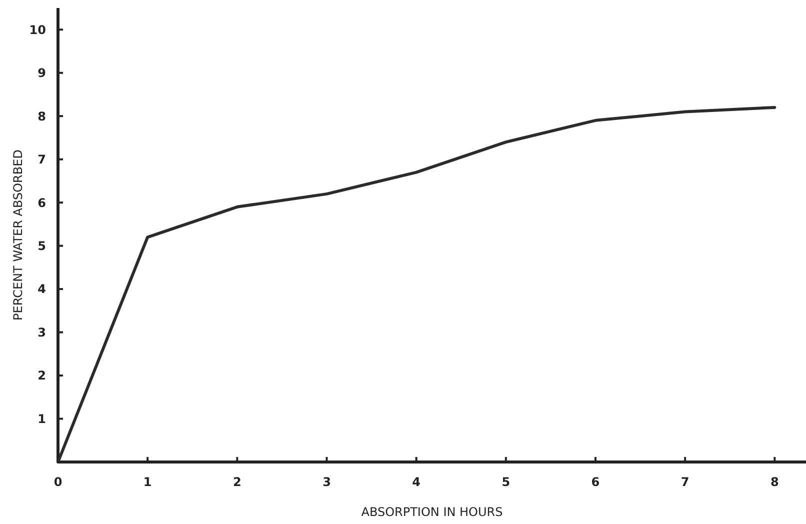 This screenshot has width=806, height=524. I want to click on y-tick-label: 8, so click(42, 116).